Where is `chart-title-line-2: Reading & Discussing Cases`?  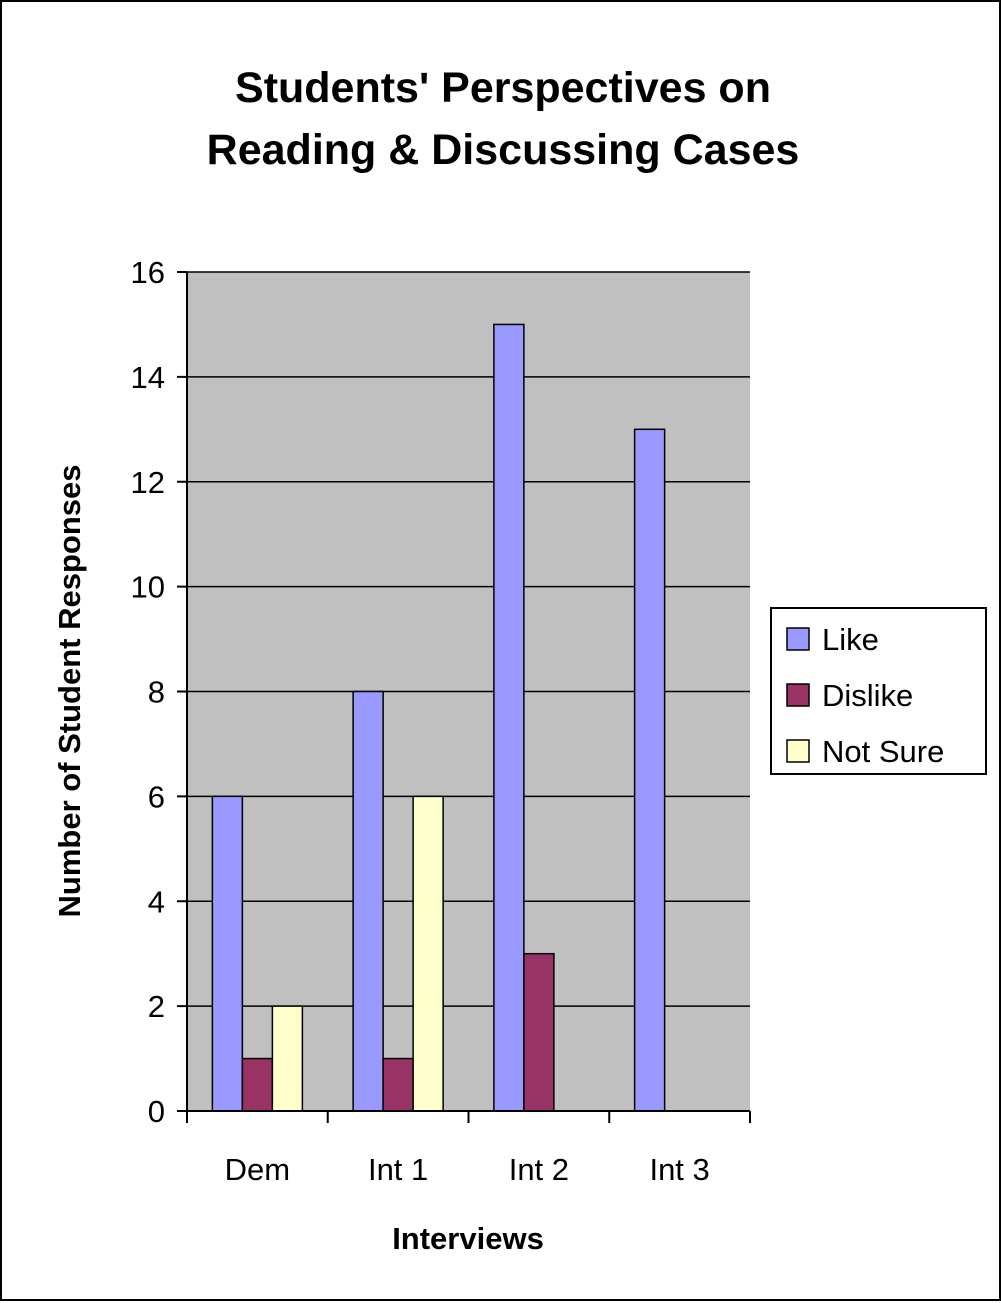
chart-title-line-2: Reading & Discussing Cases is located at coordinates (503, 150).